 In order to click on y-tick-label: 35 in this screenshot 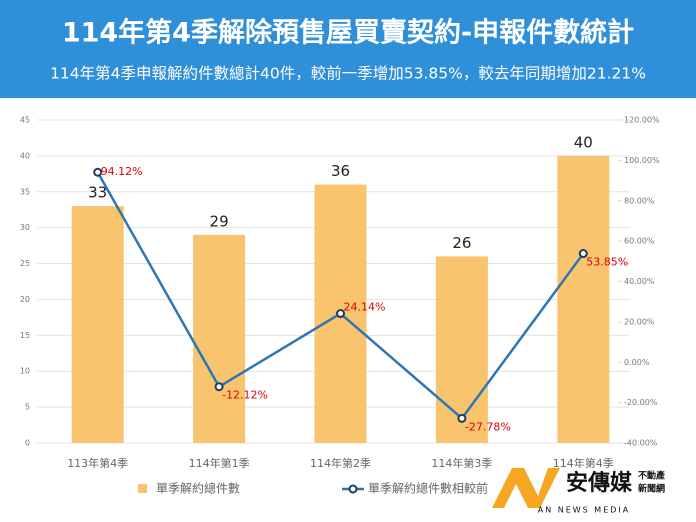, I will do `click(25, 191)`.